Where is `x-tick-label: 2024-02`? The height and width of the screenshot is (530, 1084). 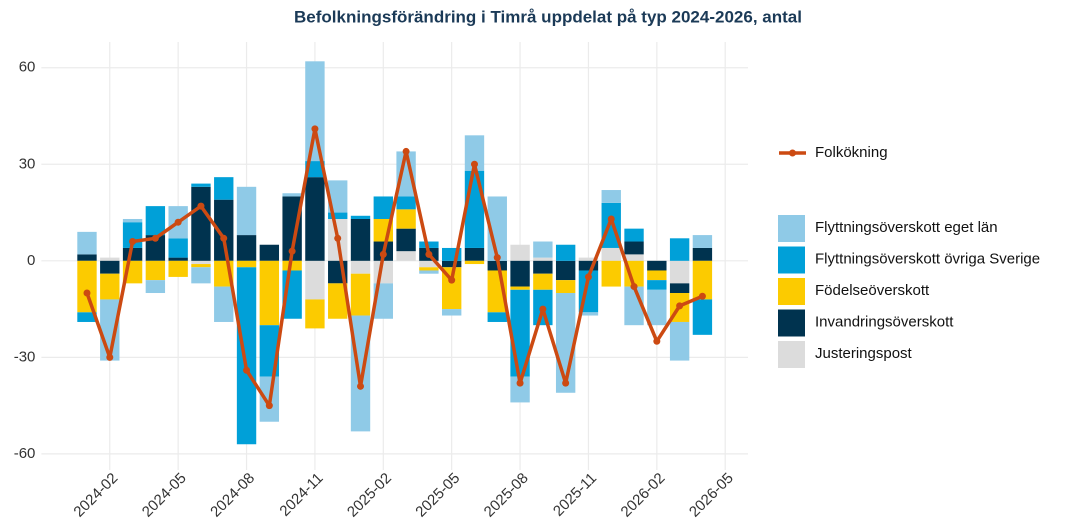 x-tick-label: 2024-02 is located at coordinates (95, 495).